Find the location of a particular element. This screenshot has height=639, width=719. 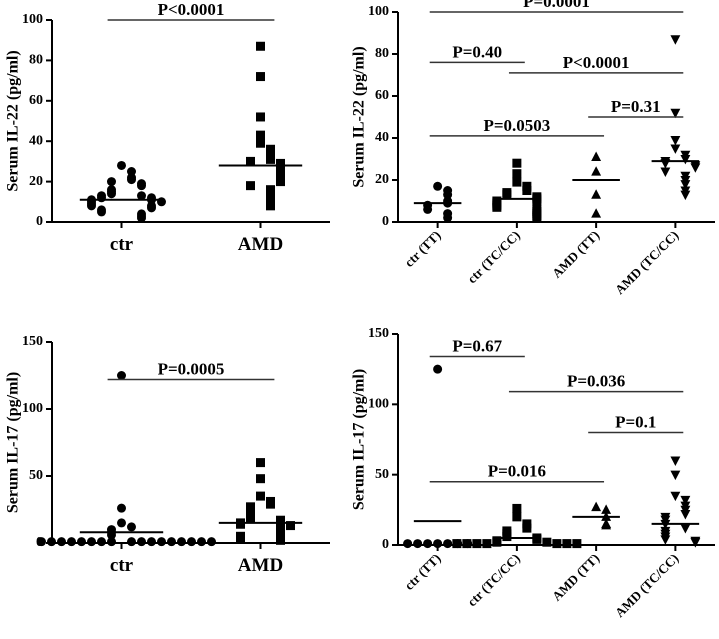

p-value: P=0.0005 is located at coordinates (191, 369).